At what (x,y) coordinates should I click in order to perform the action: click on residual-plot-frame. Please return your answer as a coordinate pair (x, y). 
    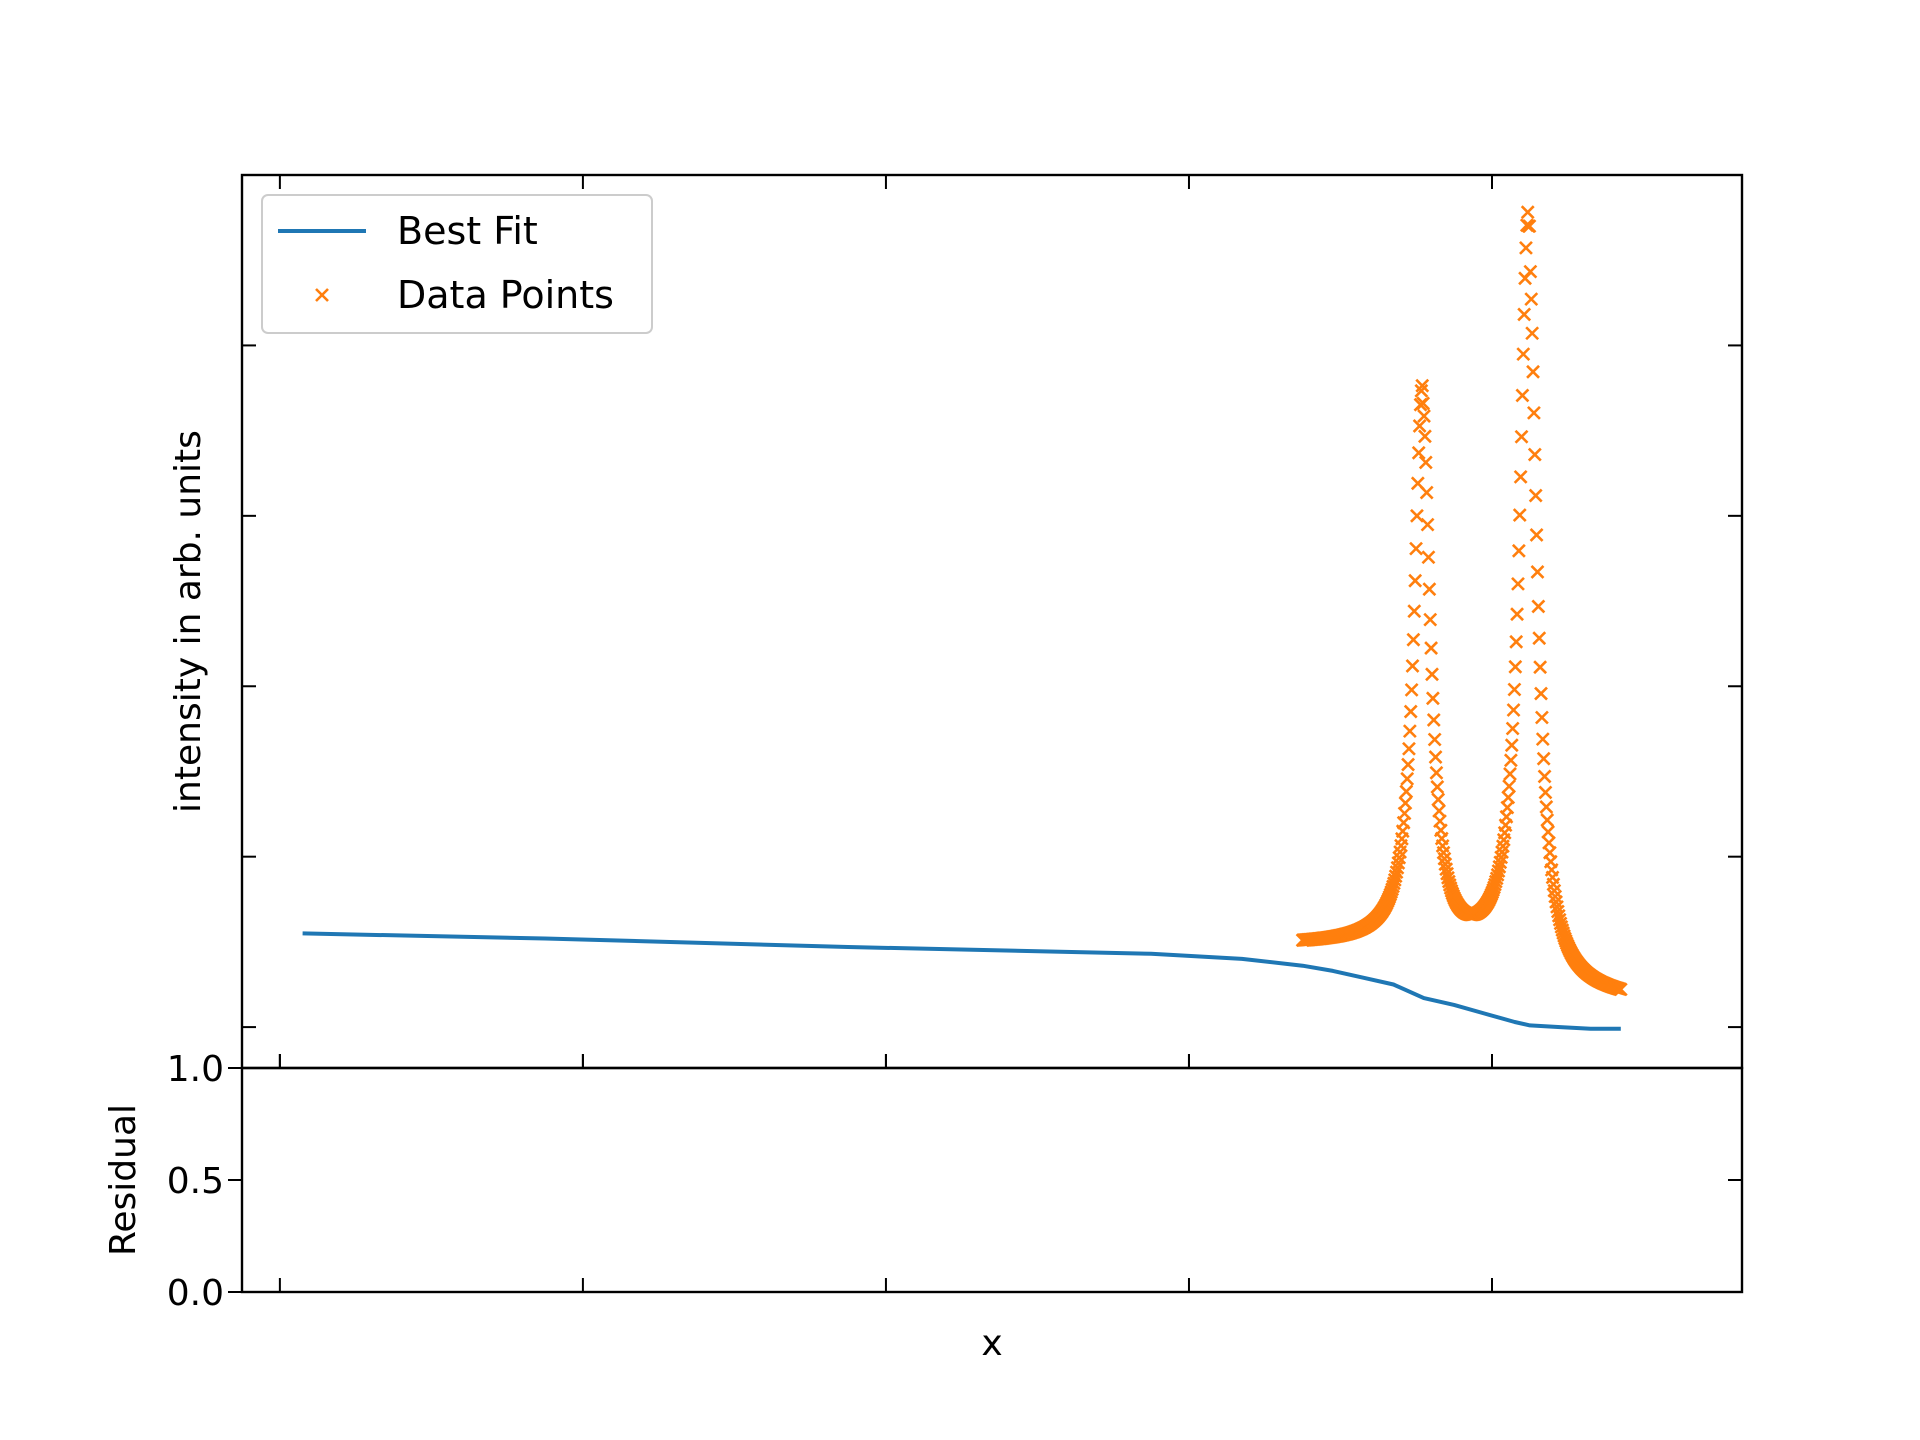
    Looking at the image, I should click on (992, 1180).